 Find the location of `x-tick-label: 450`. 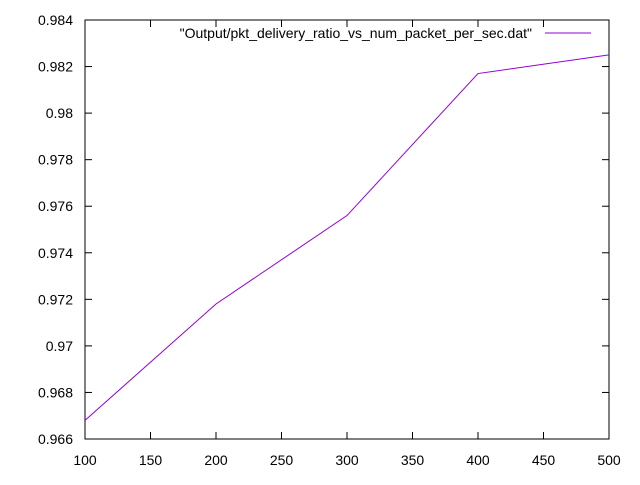

x-tick-label: 450 is located at coordinates (544, 460).